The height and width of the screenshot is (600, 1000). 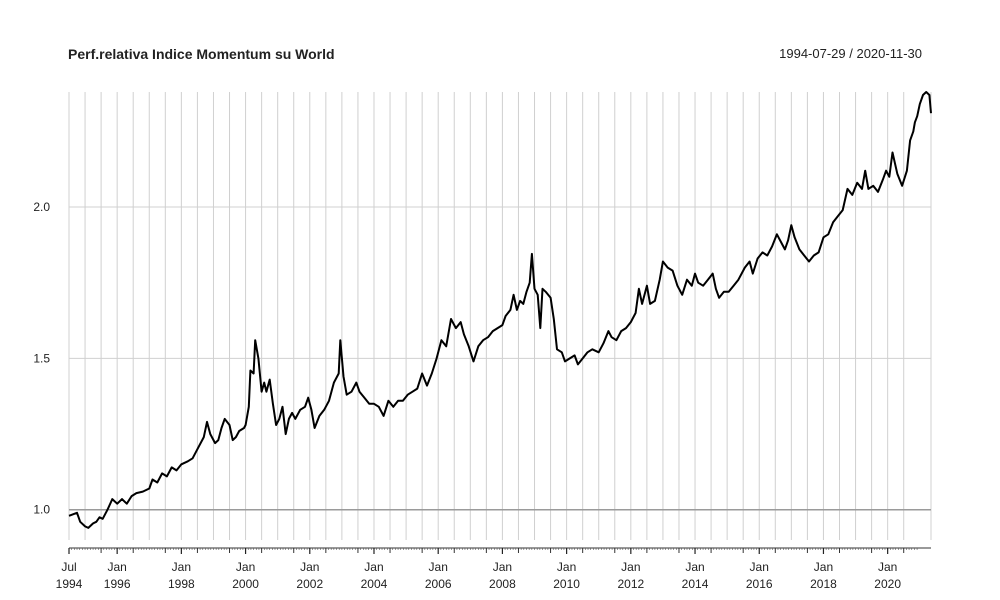 I want to click on x-tick-label-year: 2012, so click(x=630, y=584).